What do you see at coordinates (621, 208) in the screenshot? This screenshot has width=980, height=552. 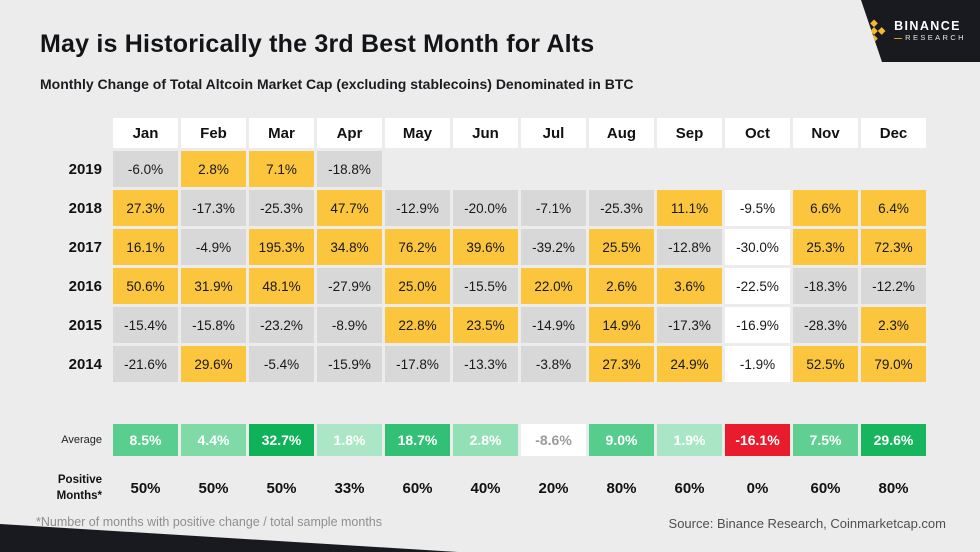 I see `value-cell-2018-aug: -25.3%` at bounding box center [621, 208].